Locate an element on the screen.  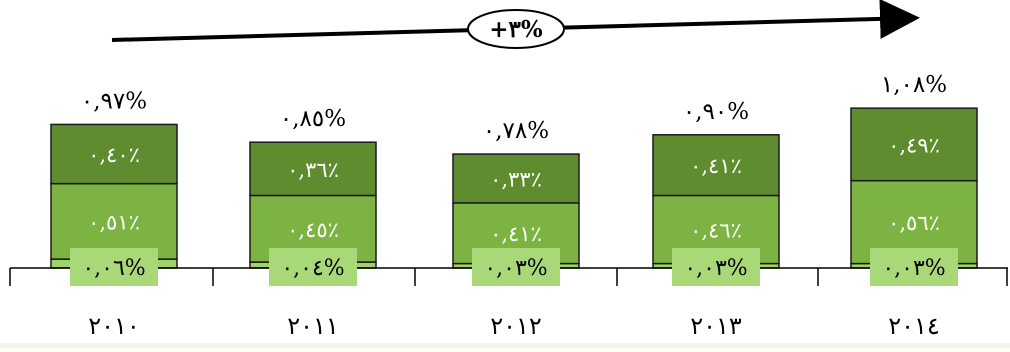
trend-annotation-label: +٣% is located at coordinates (516, 29).